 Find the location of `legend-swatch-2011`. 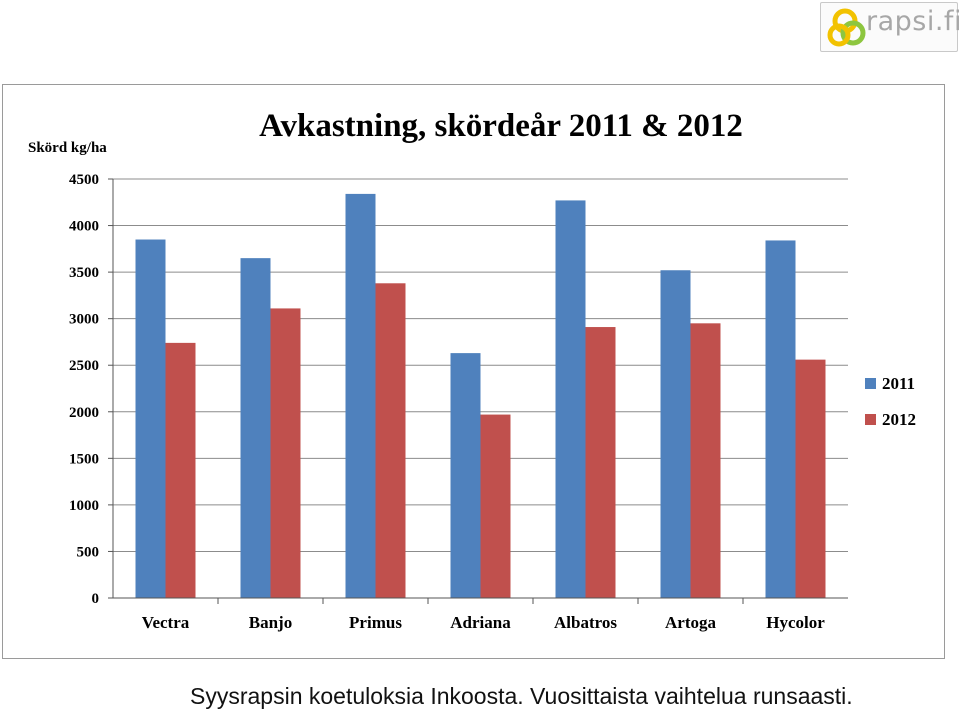

legend-swatch-2011 is located at coordinates (870, 383).